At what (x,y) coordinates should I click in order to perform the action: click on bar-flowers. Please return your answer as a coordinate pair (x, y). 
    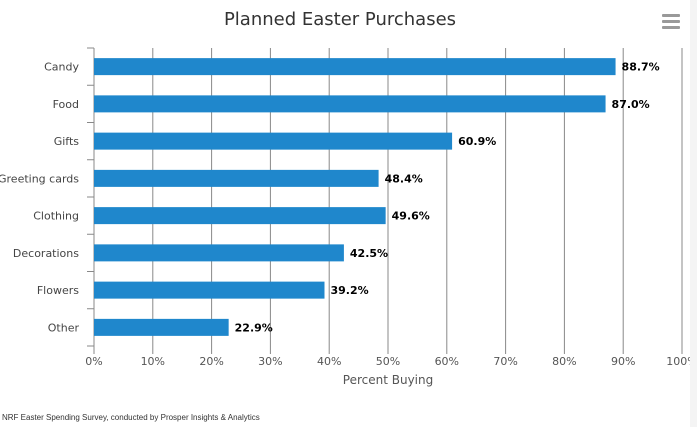
    Looking at the image, I should click on (209, 290).